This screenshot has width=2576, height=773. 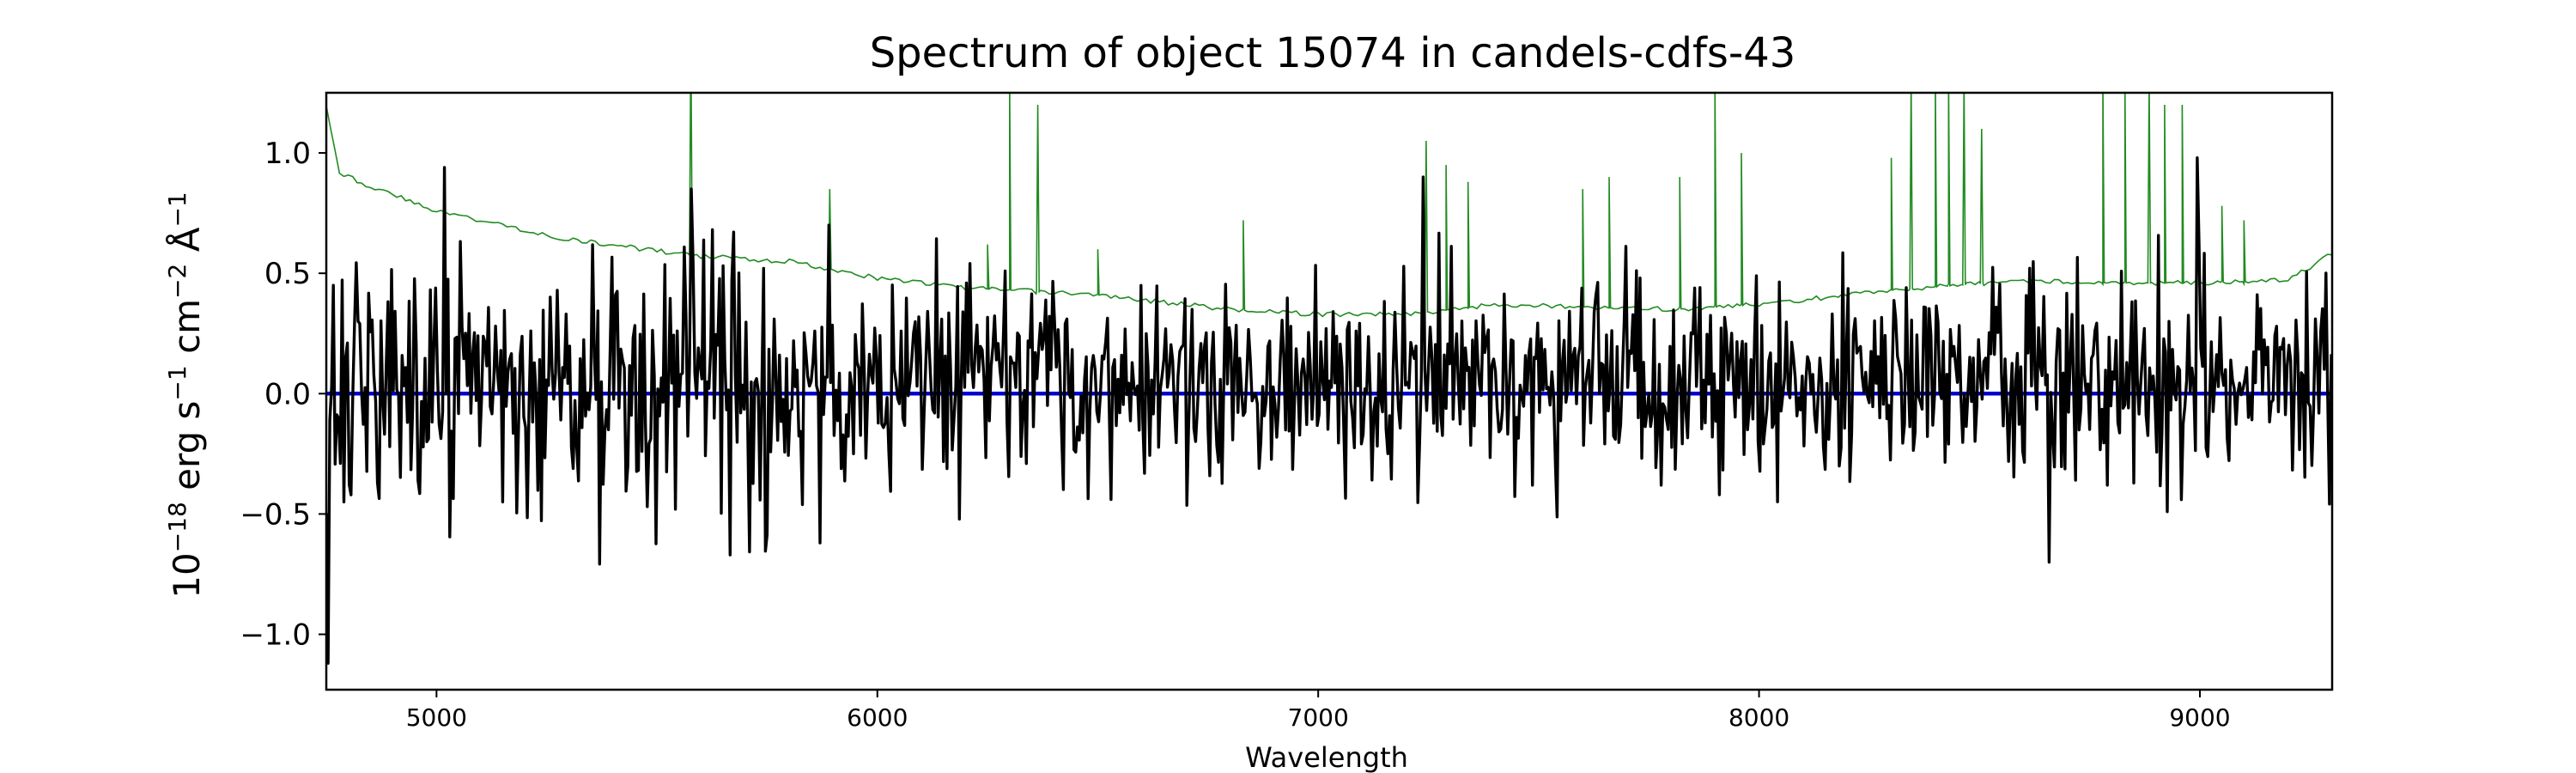 I want to click on x-tick-label: 7000, so click(x=1319, y=717).